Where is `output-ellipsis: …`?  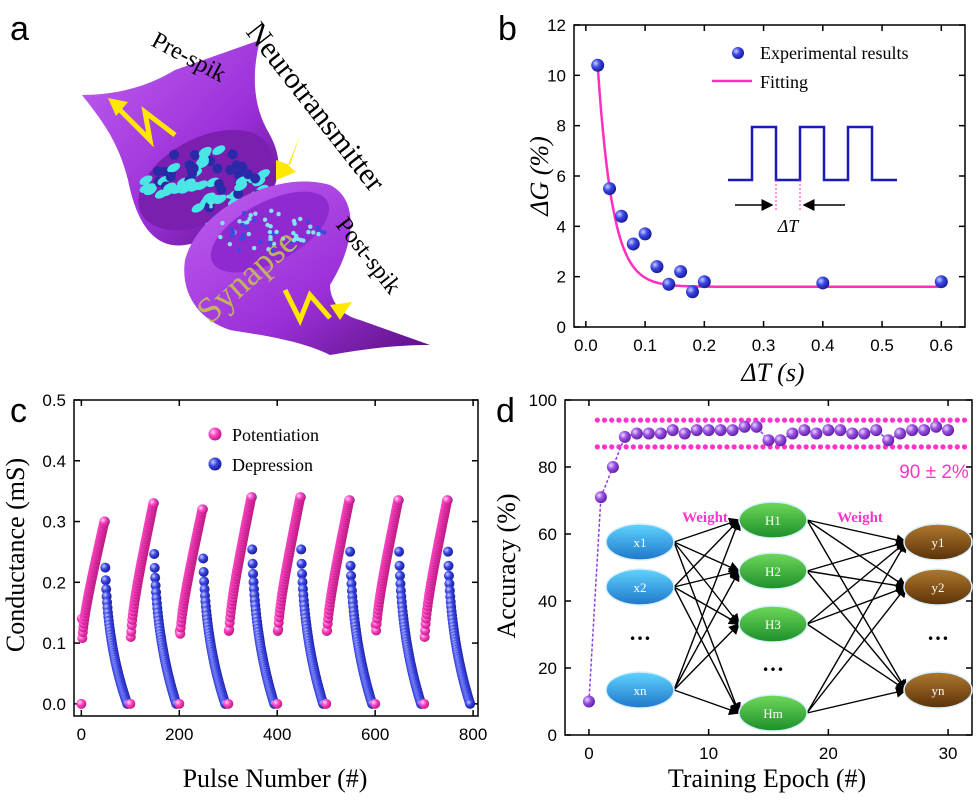 output-ellipsis: … is located at coordinates (938, 632).